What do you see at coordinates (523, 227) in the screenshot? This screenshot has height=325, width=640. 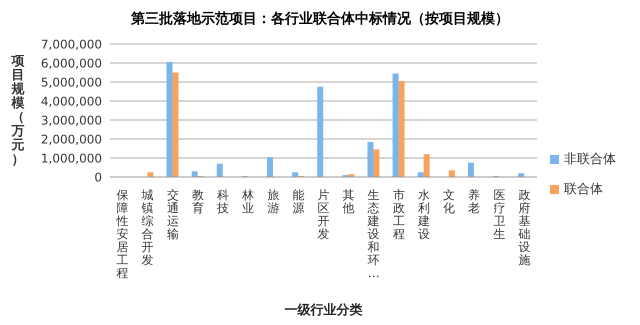 I see `x-tick-label: 政府基础设施` at bounding box center [523, 227].